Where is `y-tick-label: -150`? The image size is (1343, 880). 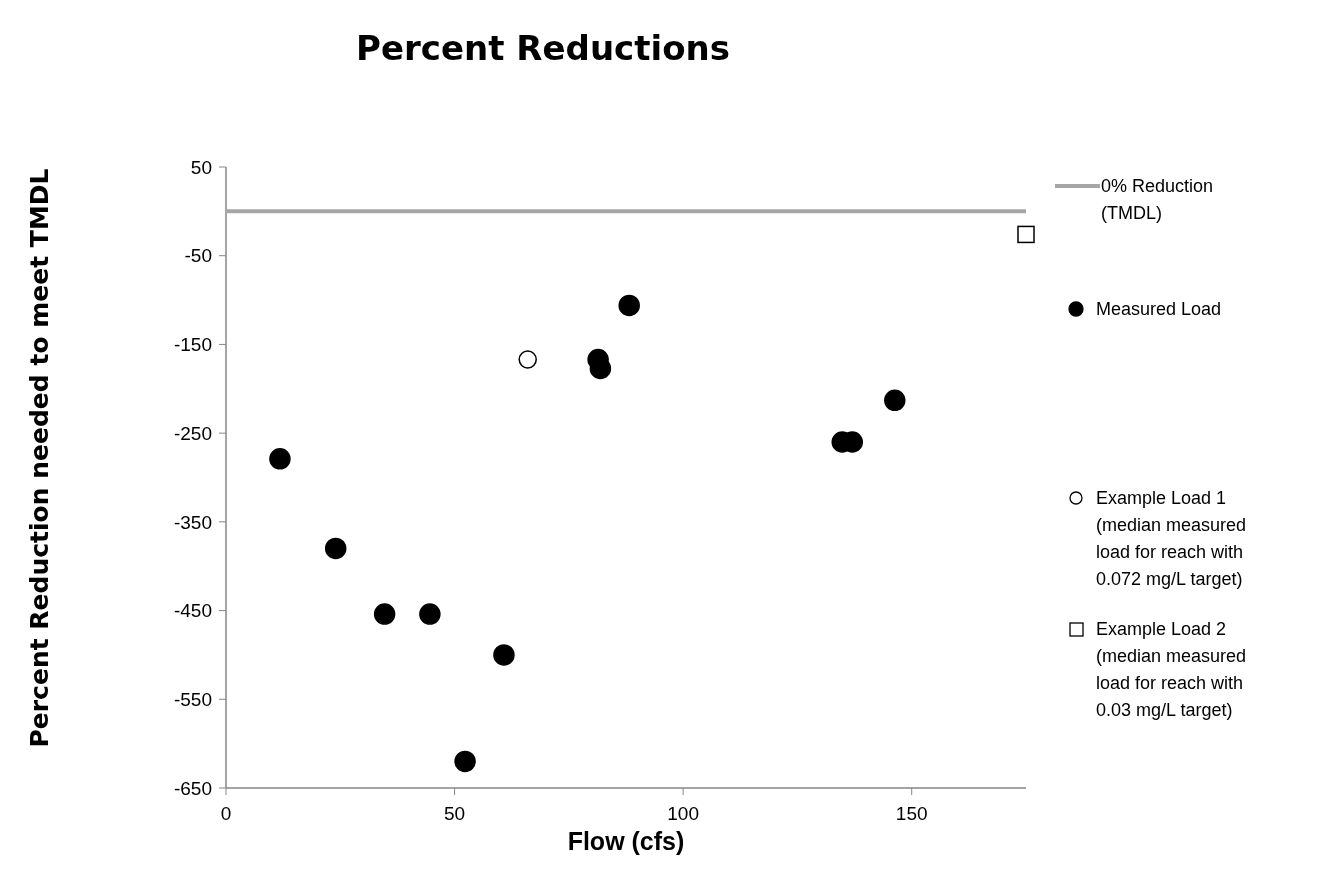 y-tick-label: -150 is located at coordinates (192, 345).